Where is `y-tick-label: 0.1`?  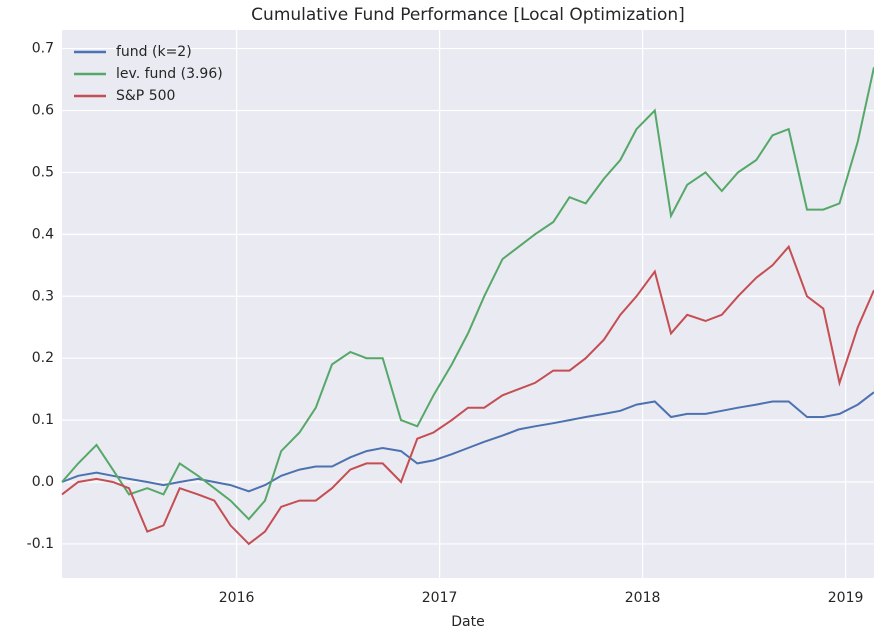
y-tick-label: 0.1 is located at coordinates (43, 420).